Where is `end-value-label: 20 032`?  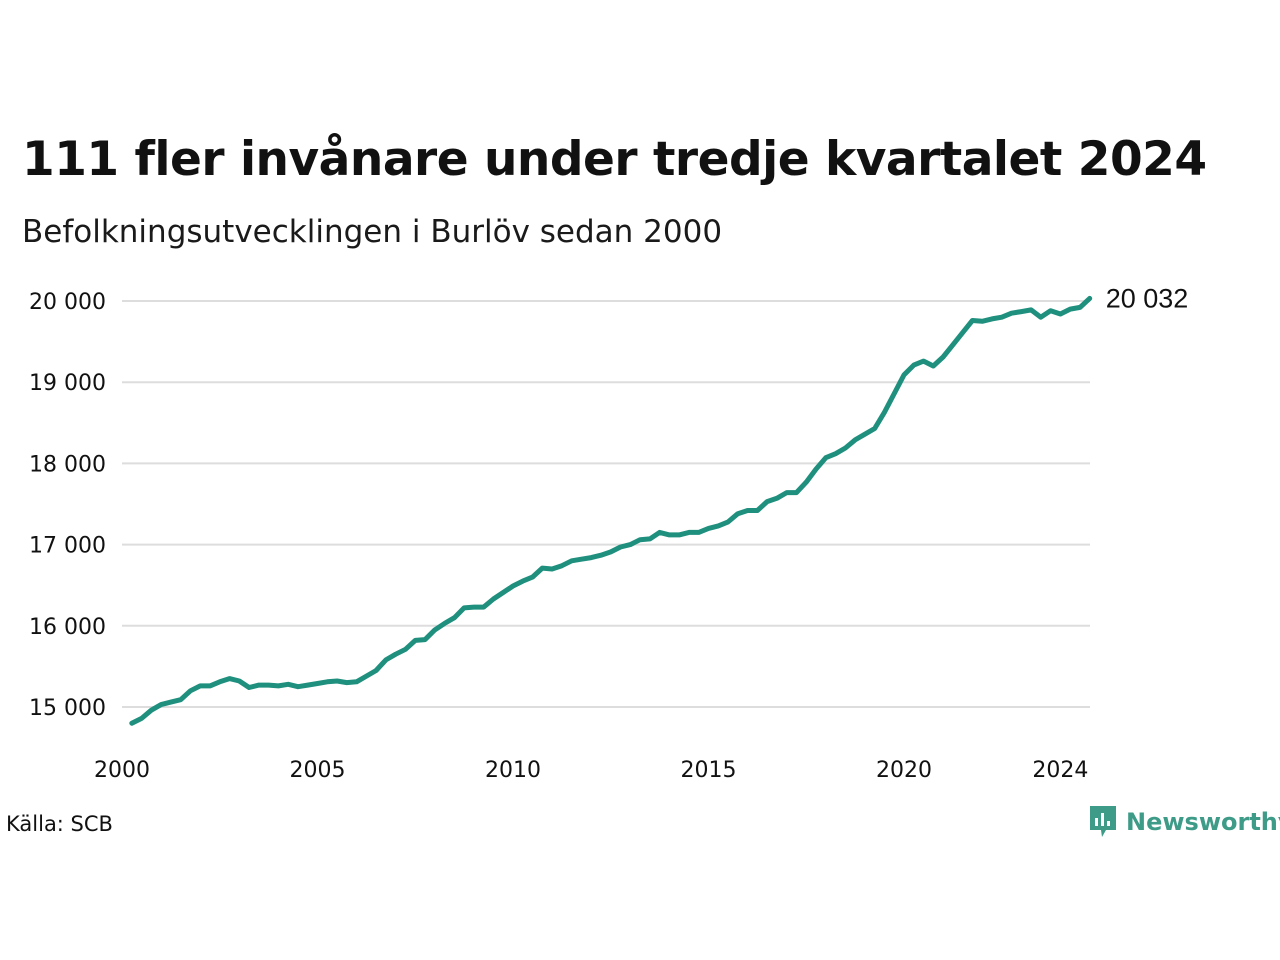 end-value-label: 20 032 is located at coordinates (1147, 298).